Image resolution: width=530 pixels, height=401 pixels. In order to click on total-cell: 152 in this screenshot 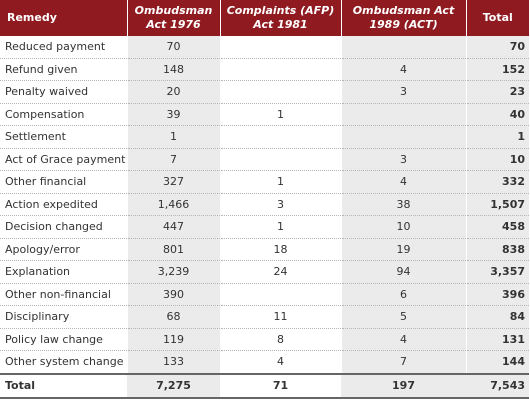, I will do `click(497, 69)`.